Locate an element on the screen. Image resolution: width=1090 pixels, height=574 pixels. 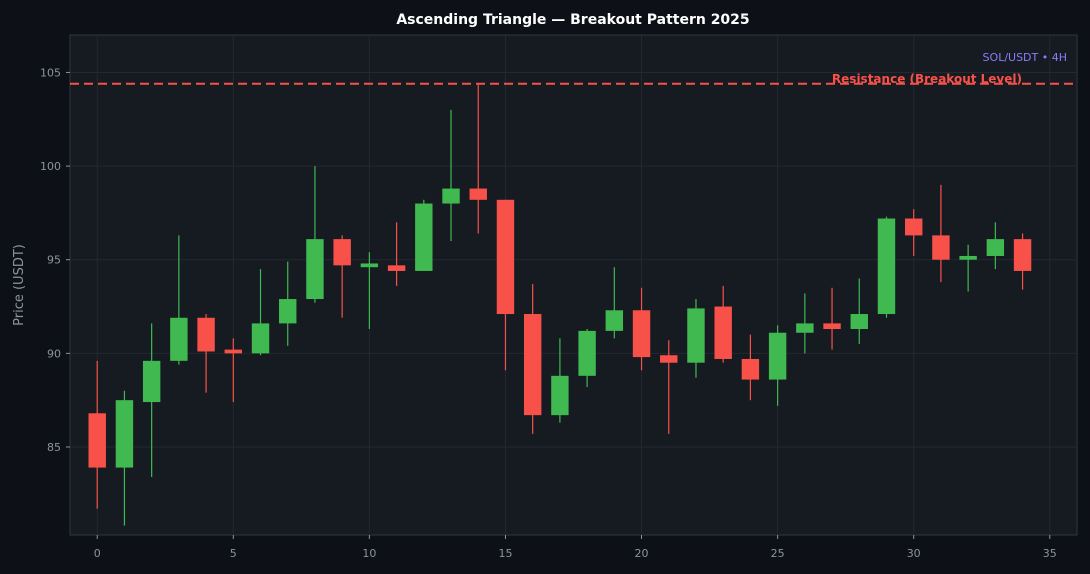
x-axis-ticks: 0 5 10 15 20 25 30 35 is located at coordinates (575, 547).